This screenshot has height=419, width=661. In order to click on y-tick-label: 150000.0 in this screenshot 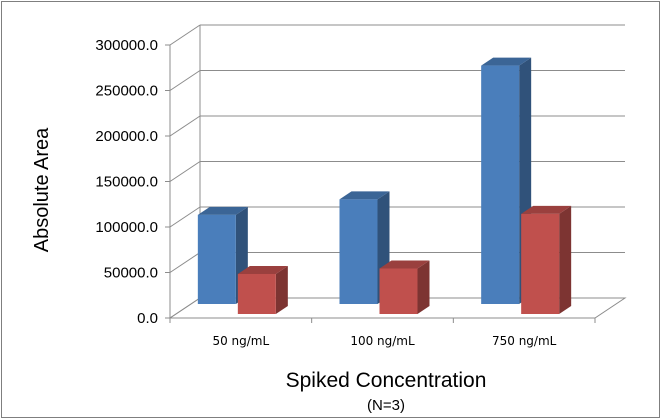, I will do `click(126, 182)`.